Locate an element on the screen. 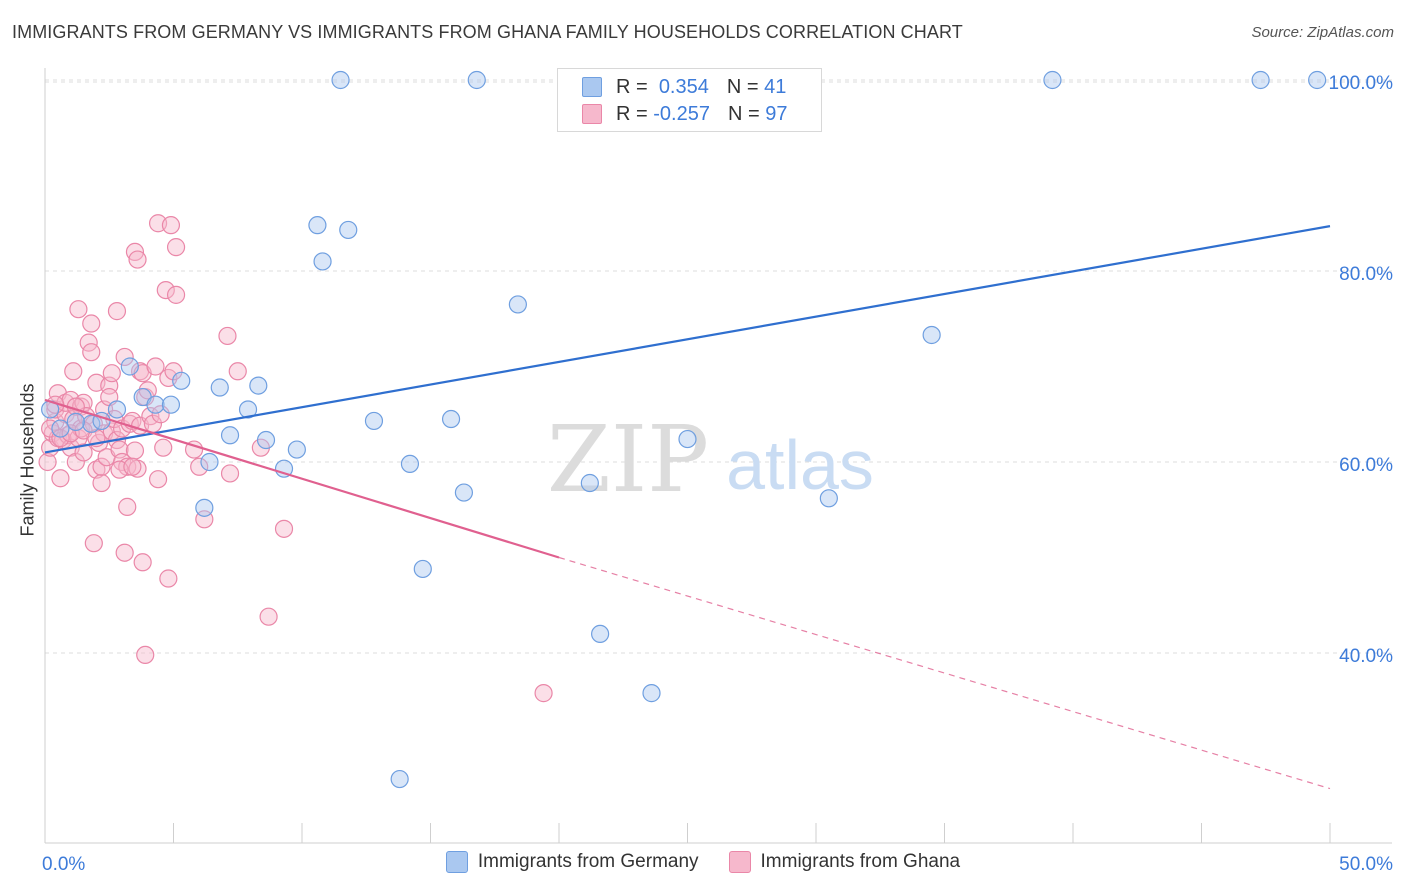 This screenshot has width=1406, height=892. watermark-zip: ZIP is located at coordinates (628, 459).